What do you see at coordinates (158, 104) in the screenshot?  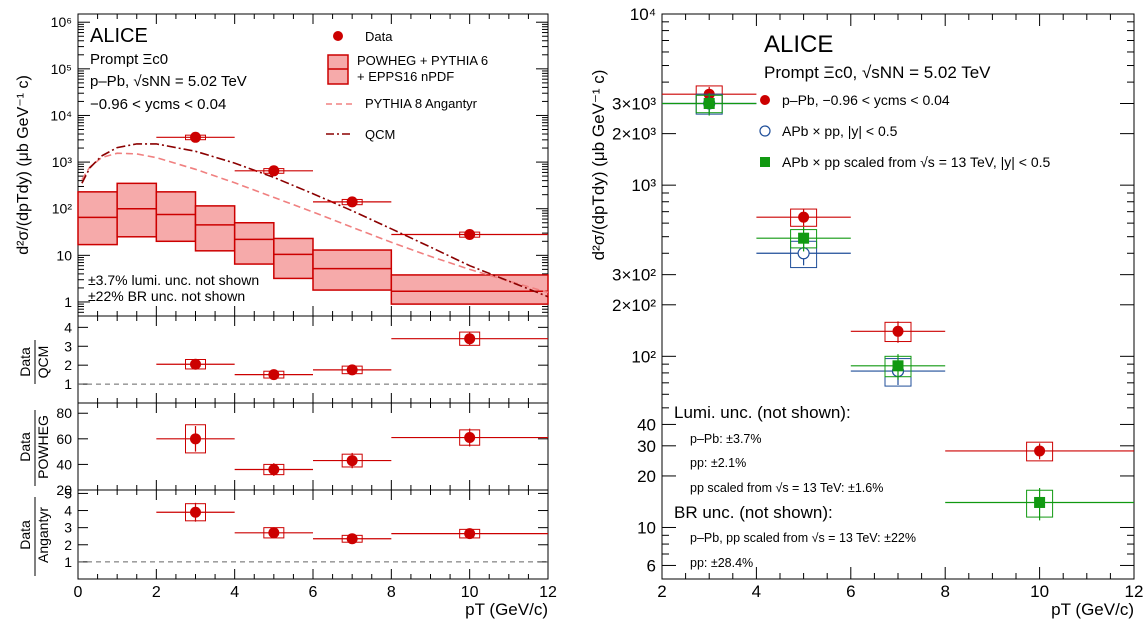 I see `left-rapidity-label: −0.96 < ycms < 0.04` at bounding box center [158, 104].